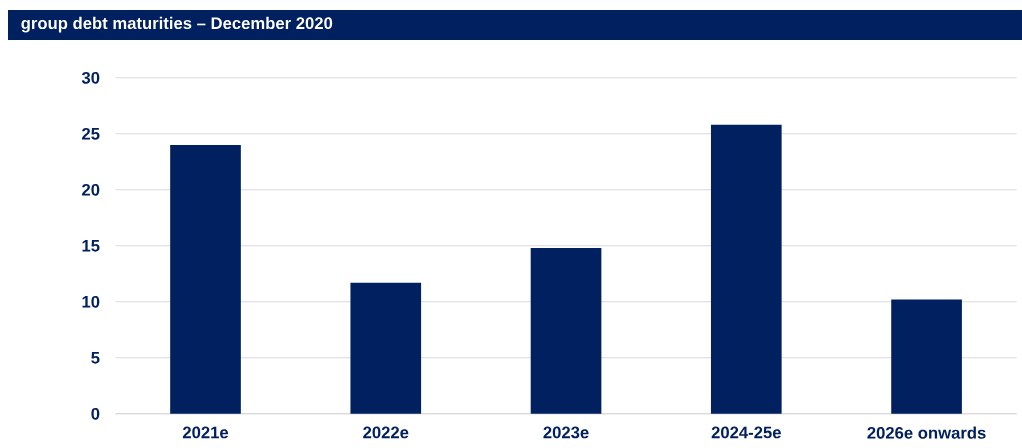 Image resolution: width=1022 pixels, height=448 pixels. What do you see at coordinates (386, 432) in the screenshot?
I see `x-tick-label: 2022e` at bounding box center [386, 432].